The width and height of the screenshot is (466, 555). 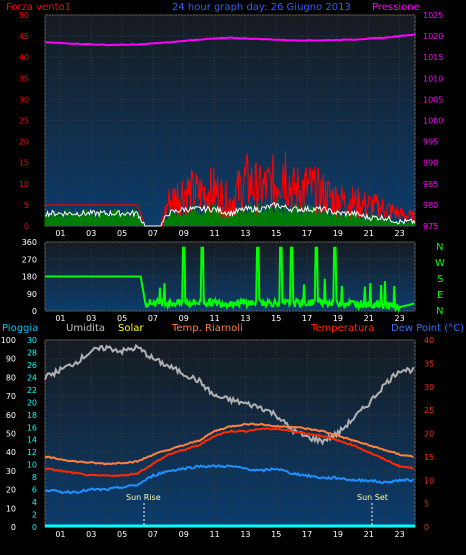 I want to click on legend-temperature: Temperatura, so click(x=342, y=328).